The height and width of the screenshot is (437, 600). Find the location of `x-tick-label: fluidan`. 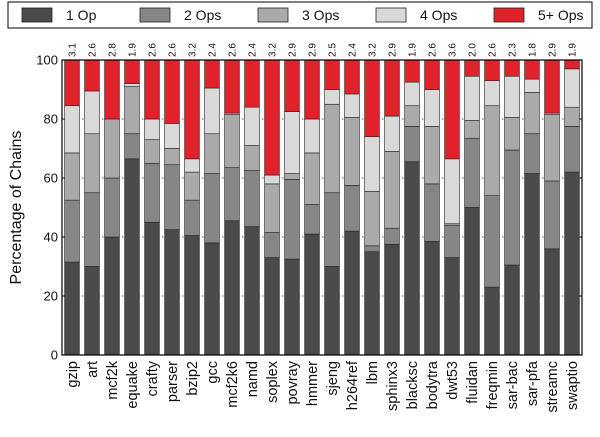

x-tick-label: fluidan is located at coordinates (473, 382).